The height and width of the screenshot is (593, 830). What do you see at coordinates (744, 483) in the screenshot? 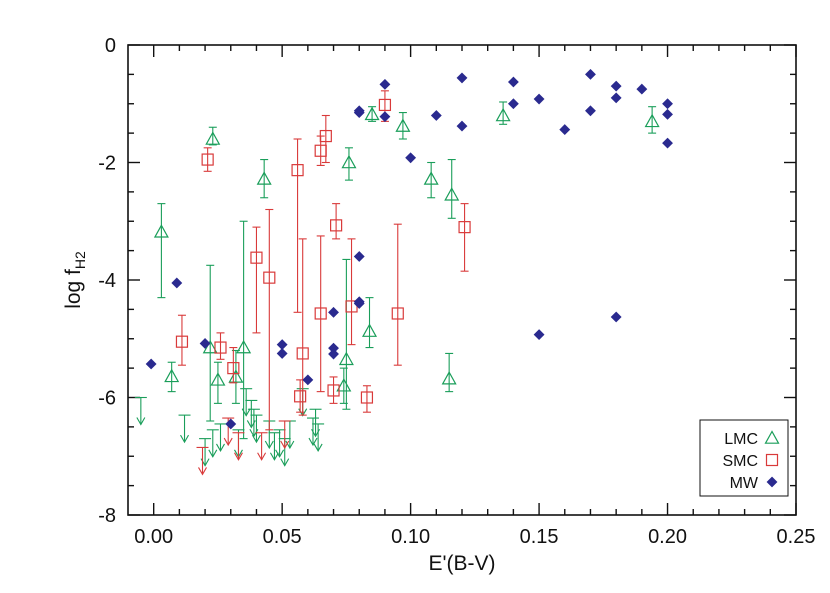
I see `legend-label-mw: MW` at bounding box center [744, 483].